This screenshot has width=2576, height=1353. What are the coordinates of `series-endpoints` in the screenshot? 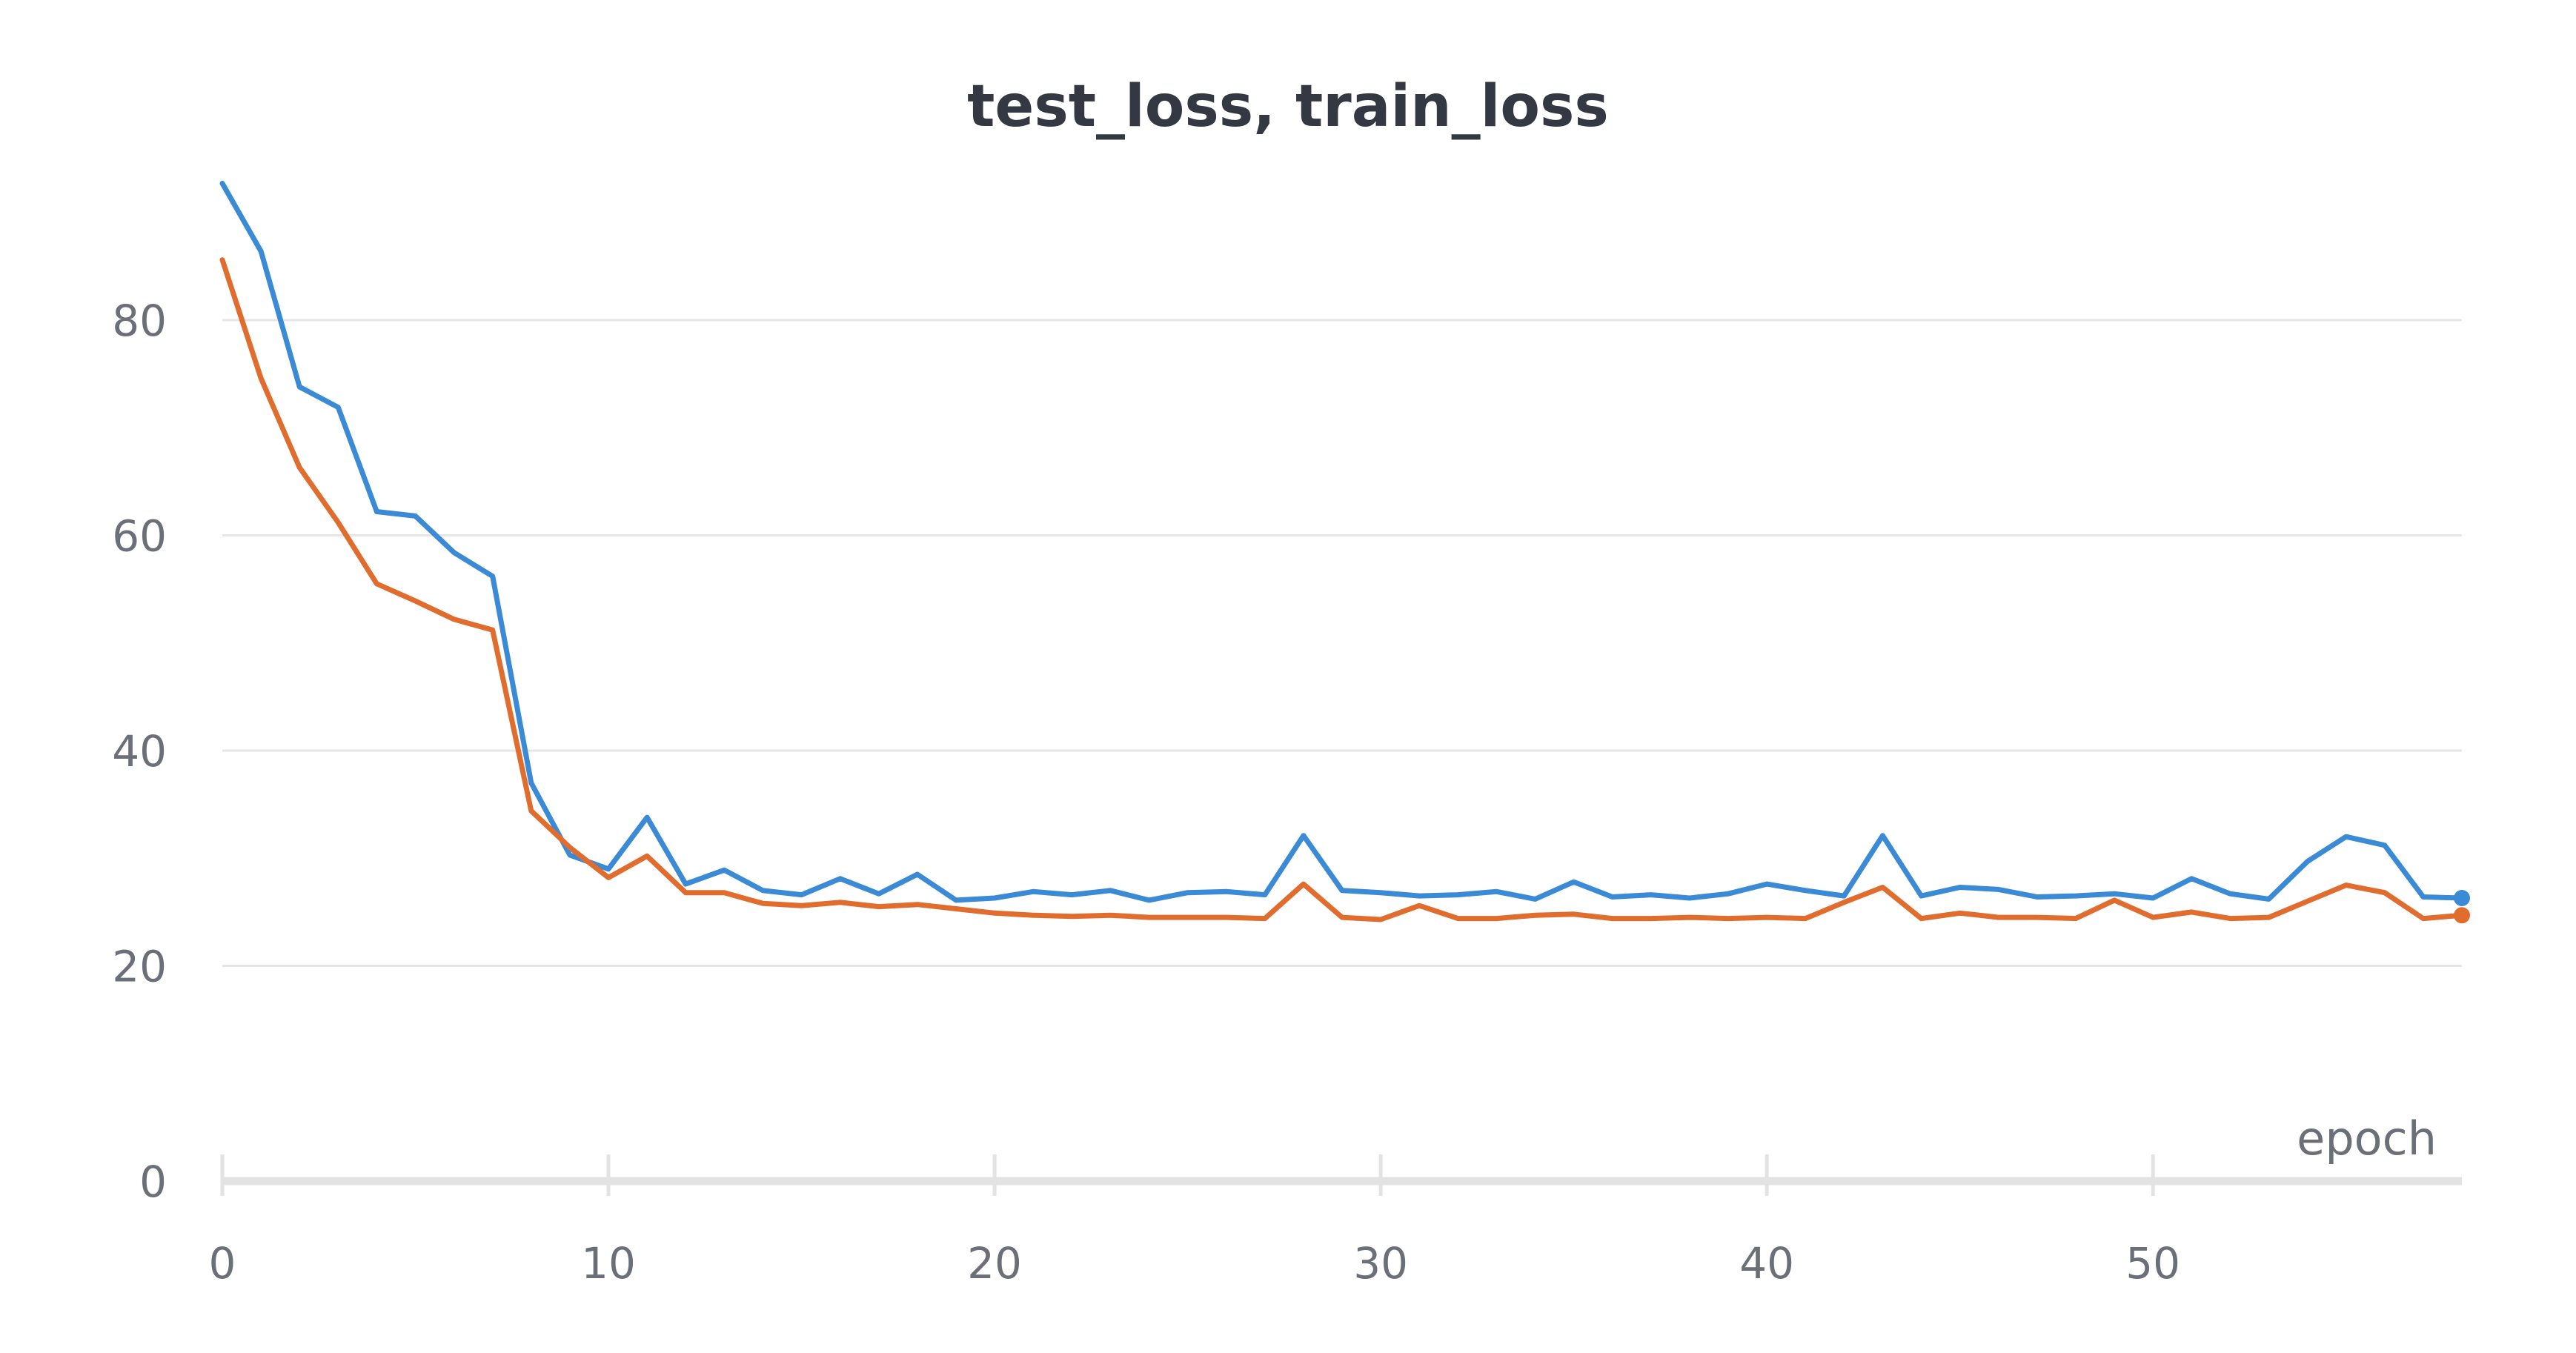 It's located at (2462, 907).